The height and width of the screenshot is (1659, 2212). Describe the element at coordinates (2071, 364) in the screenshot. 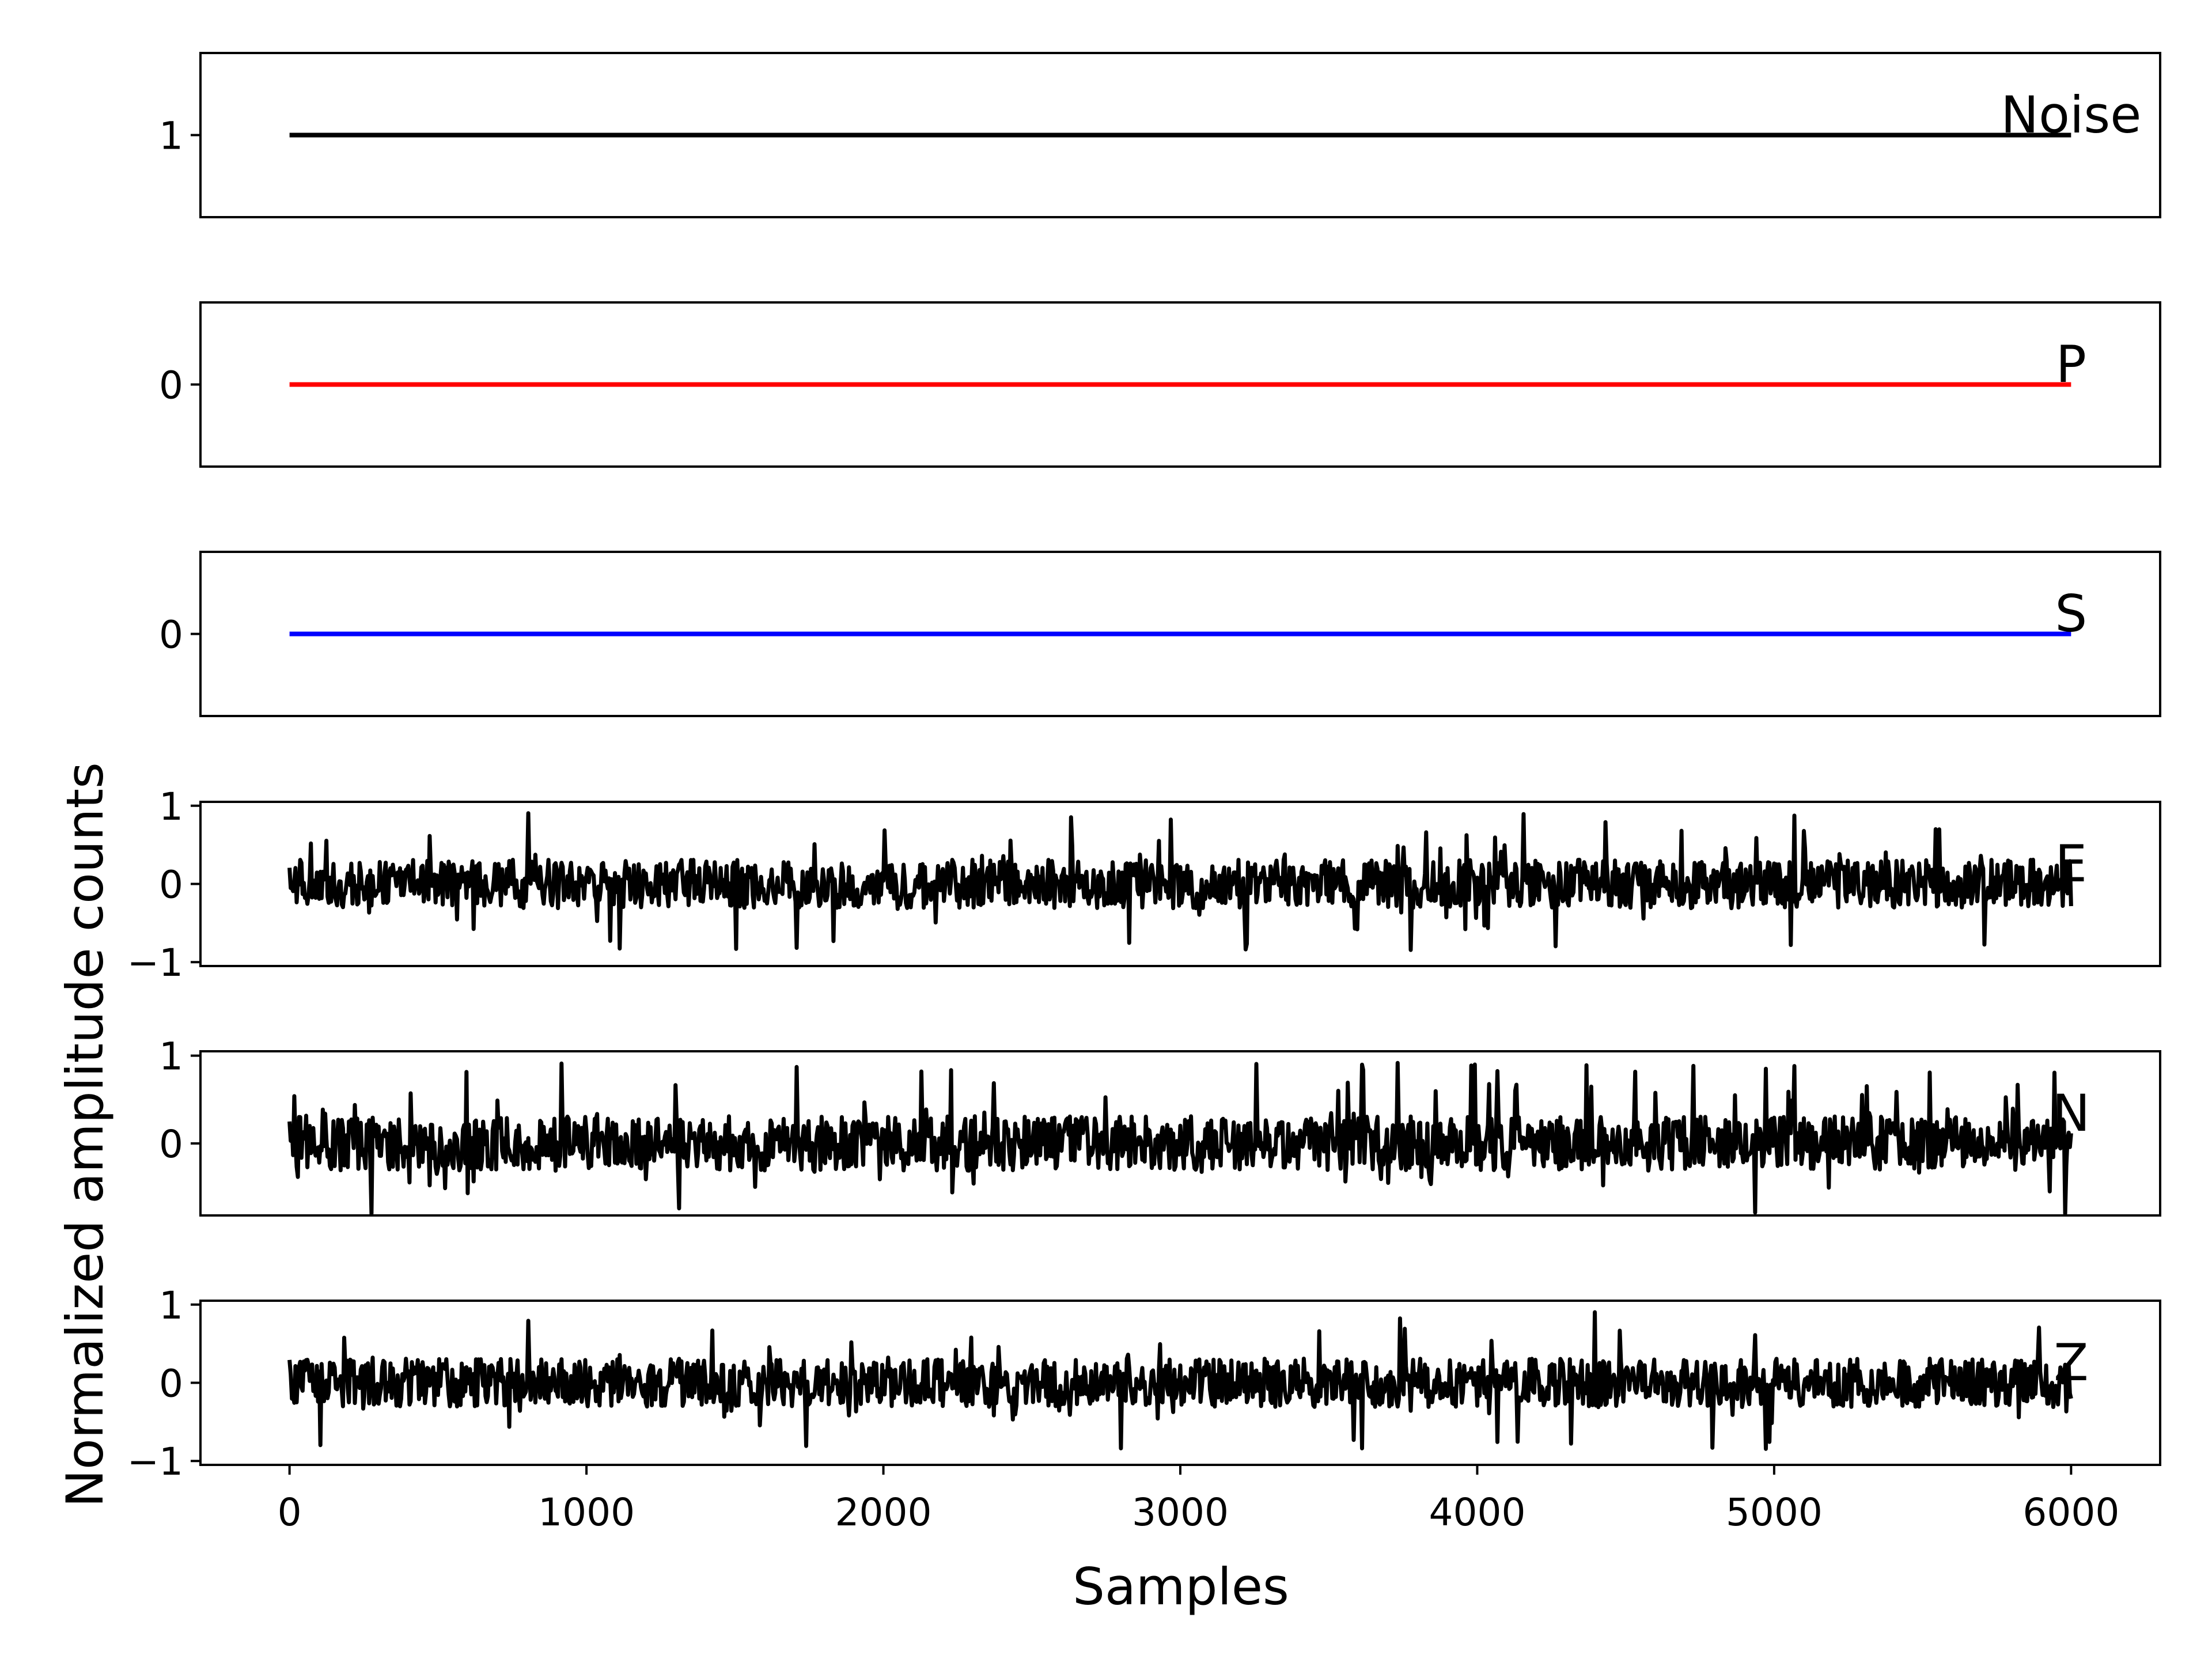

I see `panel-label-p: P` at that location.